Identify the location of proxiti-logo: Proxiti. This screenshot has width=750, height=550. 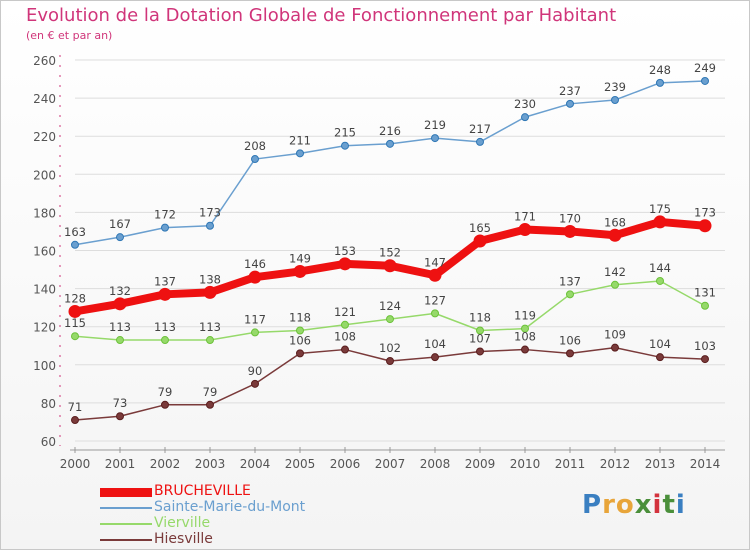
(634, 505).